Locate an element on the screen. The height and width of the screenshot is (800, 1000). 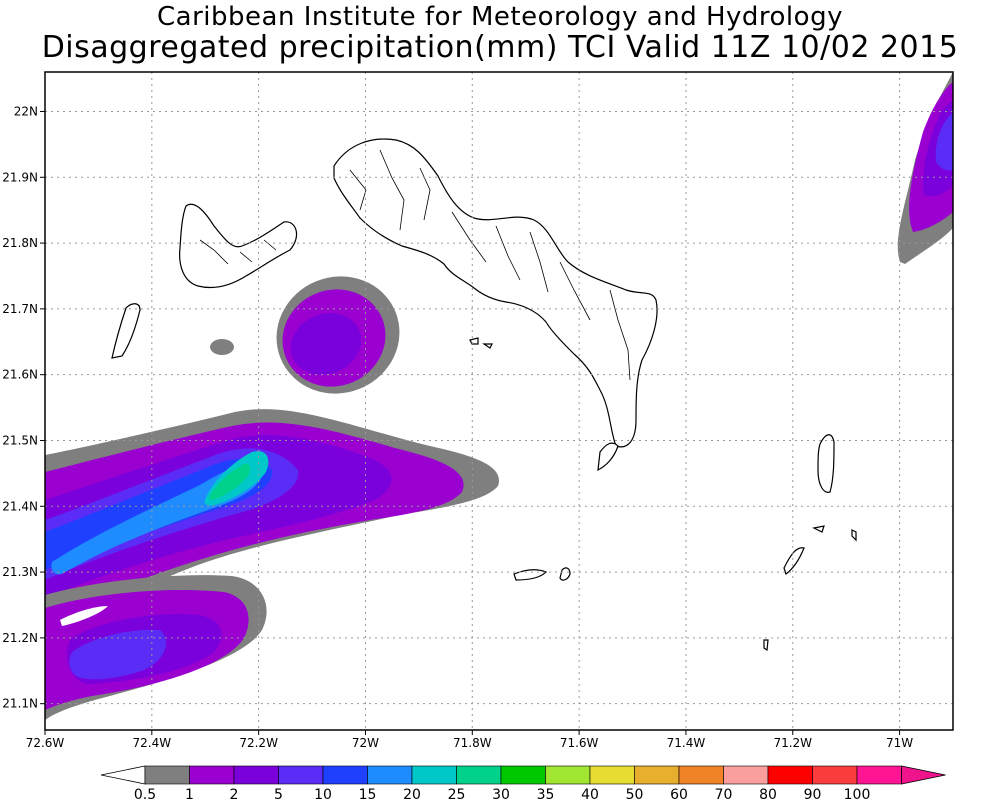
colorbar-label: 10 is located at coordinates (323, 793).